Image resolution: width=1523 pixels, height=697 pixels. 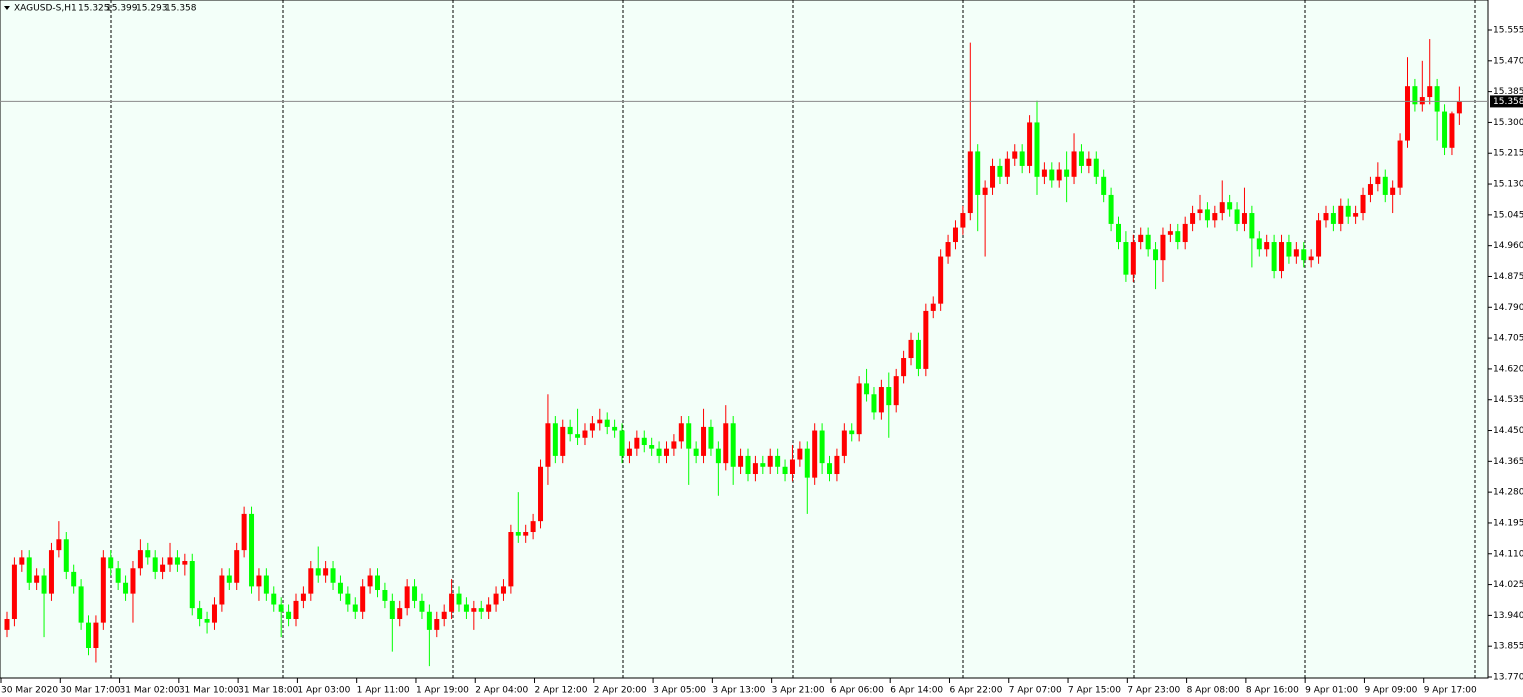 I want to click on y-tick-label: 14.025, so click(x=1508, y=585).